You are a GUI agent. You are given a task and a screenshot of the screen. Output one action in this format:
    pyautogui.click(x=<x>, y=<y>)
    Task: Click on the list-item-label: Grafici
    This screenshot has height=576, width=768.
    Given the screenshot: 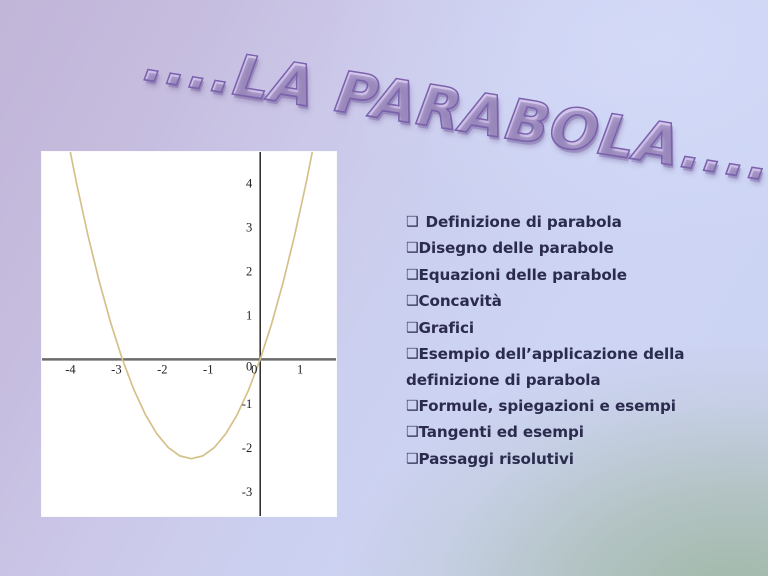 What is the action you would take?
    pyautogui.click(x=446, y=327)
    